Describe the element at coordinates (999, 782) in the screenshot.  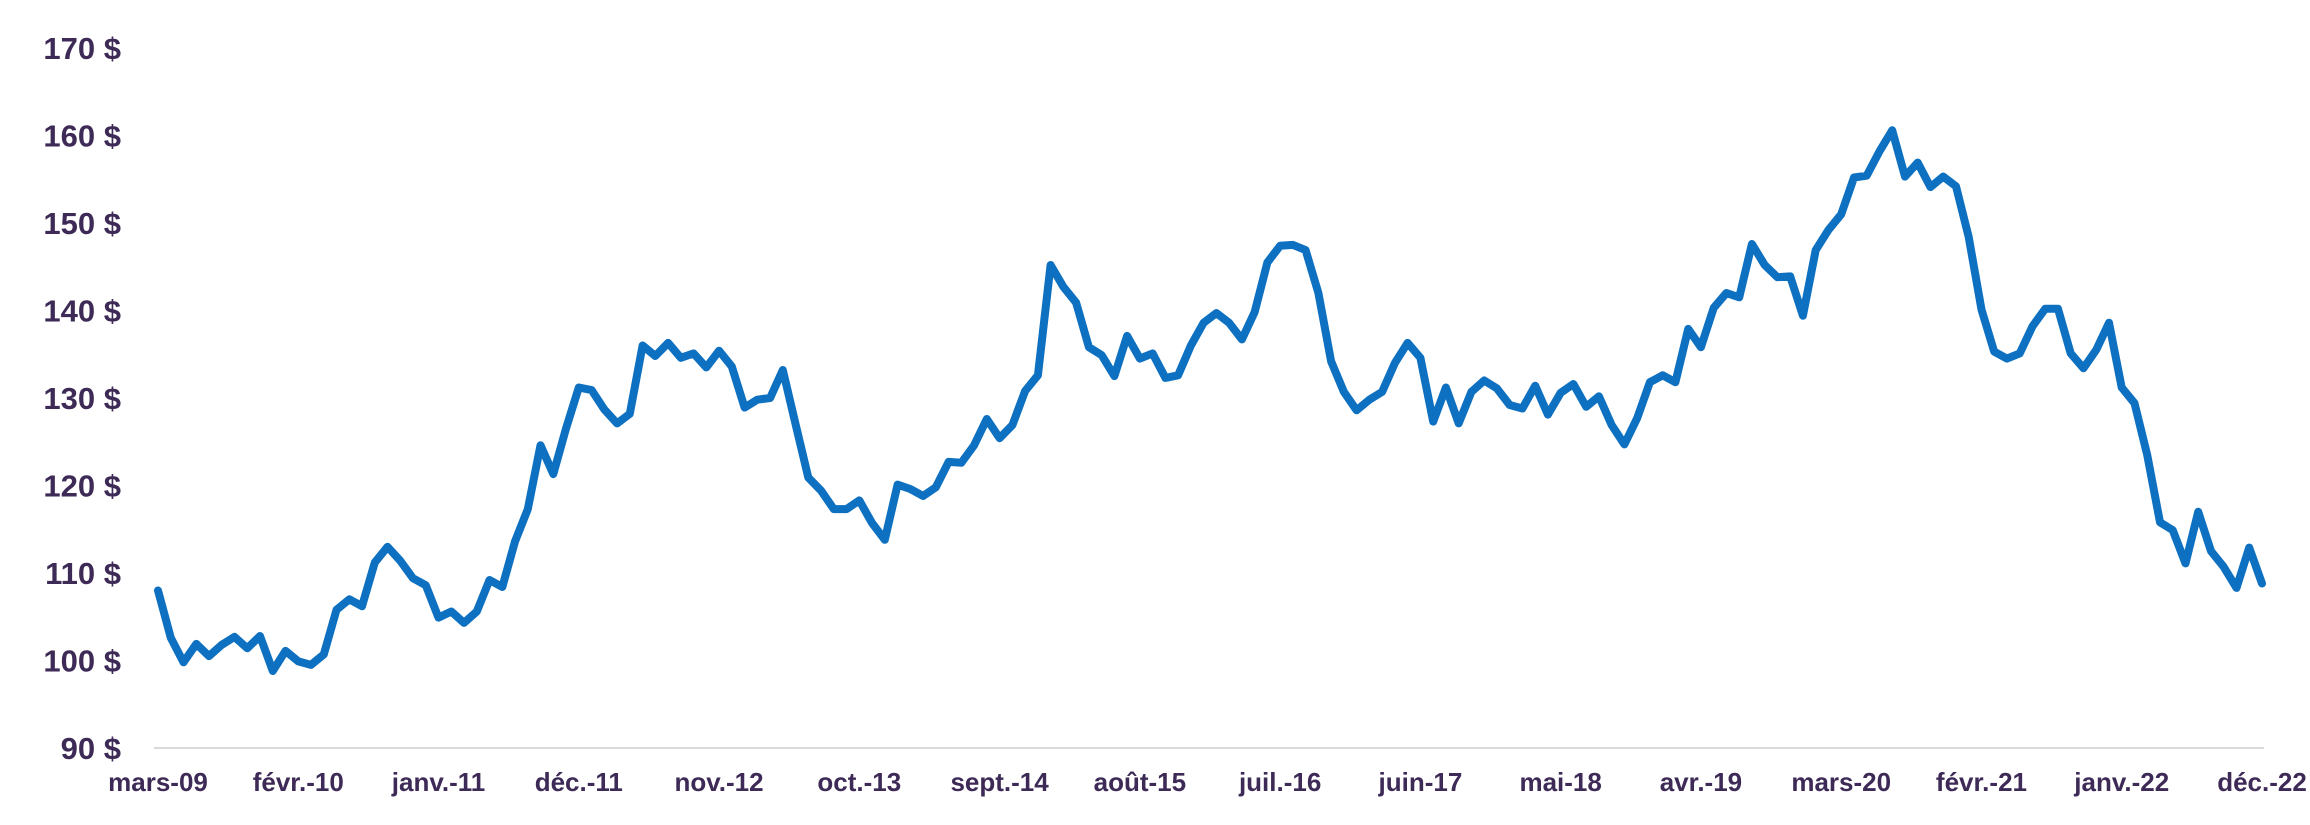
I see `x-tick-label: sept.-14` at that location.